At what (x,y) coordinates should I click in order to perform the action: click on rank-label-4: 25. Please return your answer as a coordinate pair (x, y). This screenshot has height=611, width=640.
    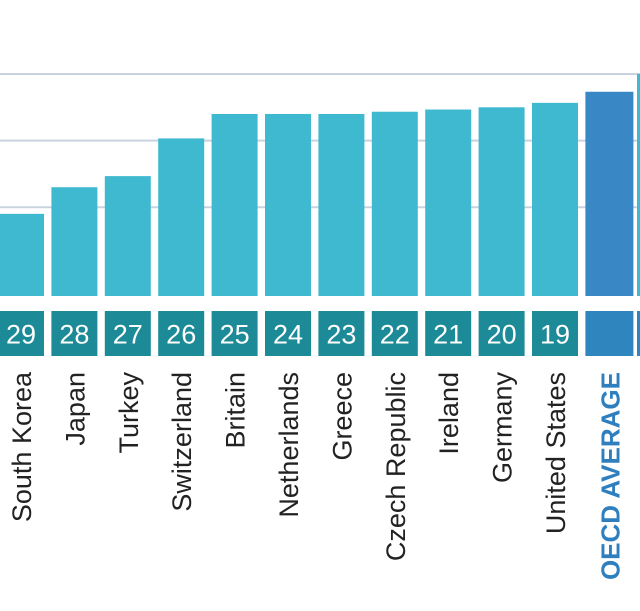
    Looking at the image, I should click on (235, 335).